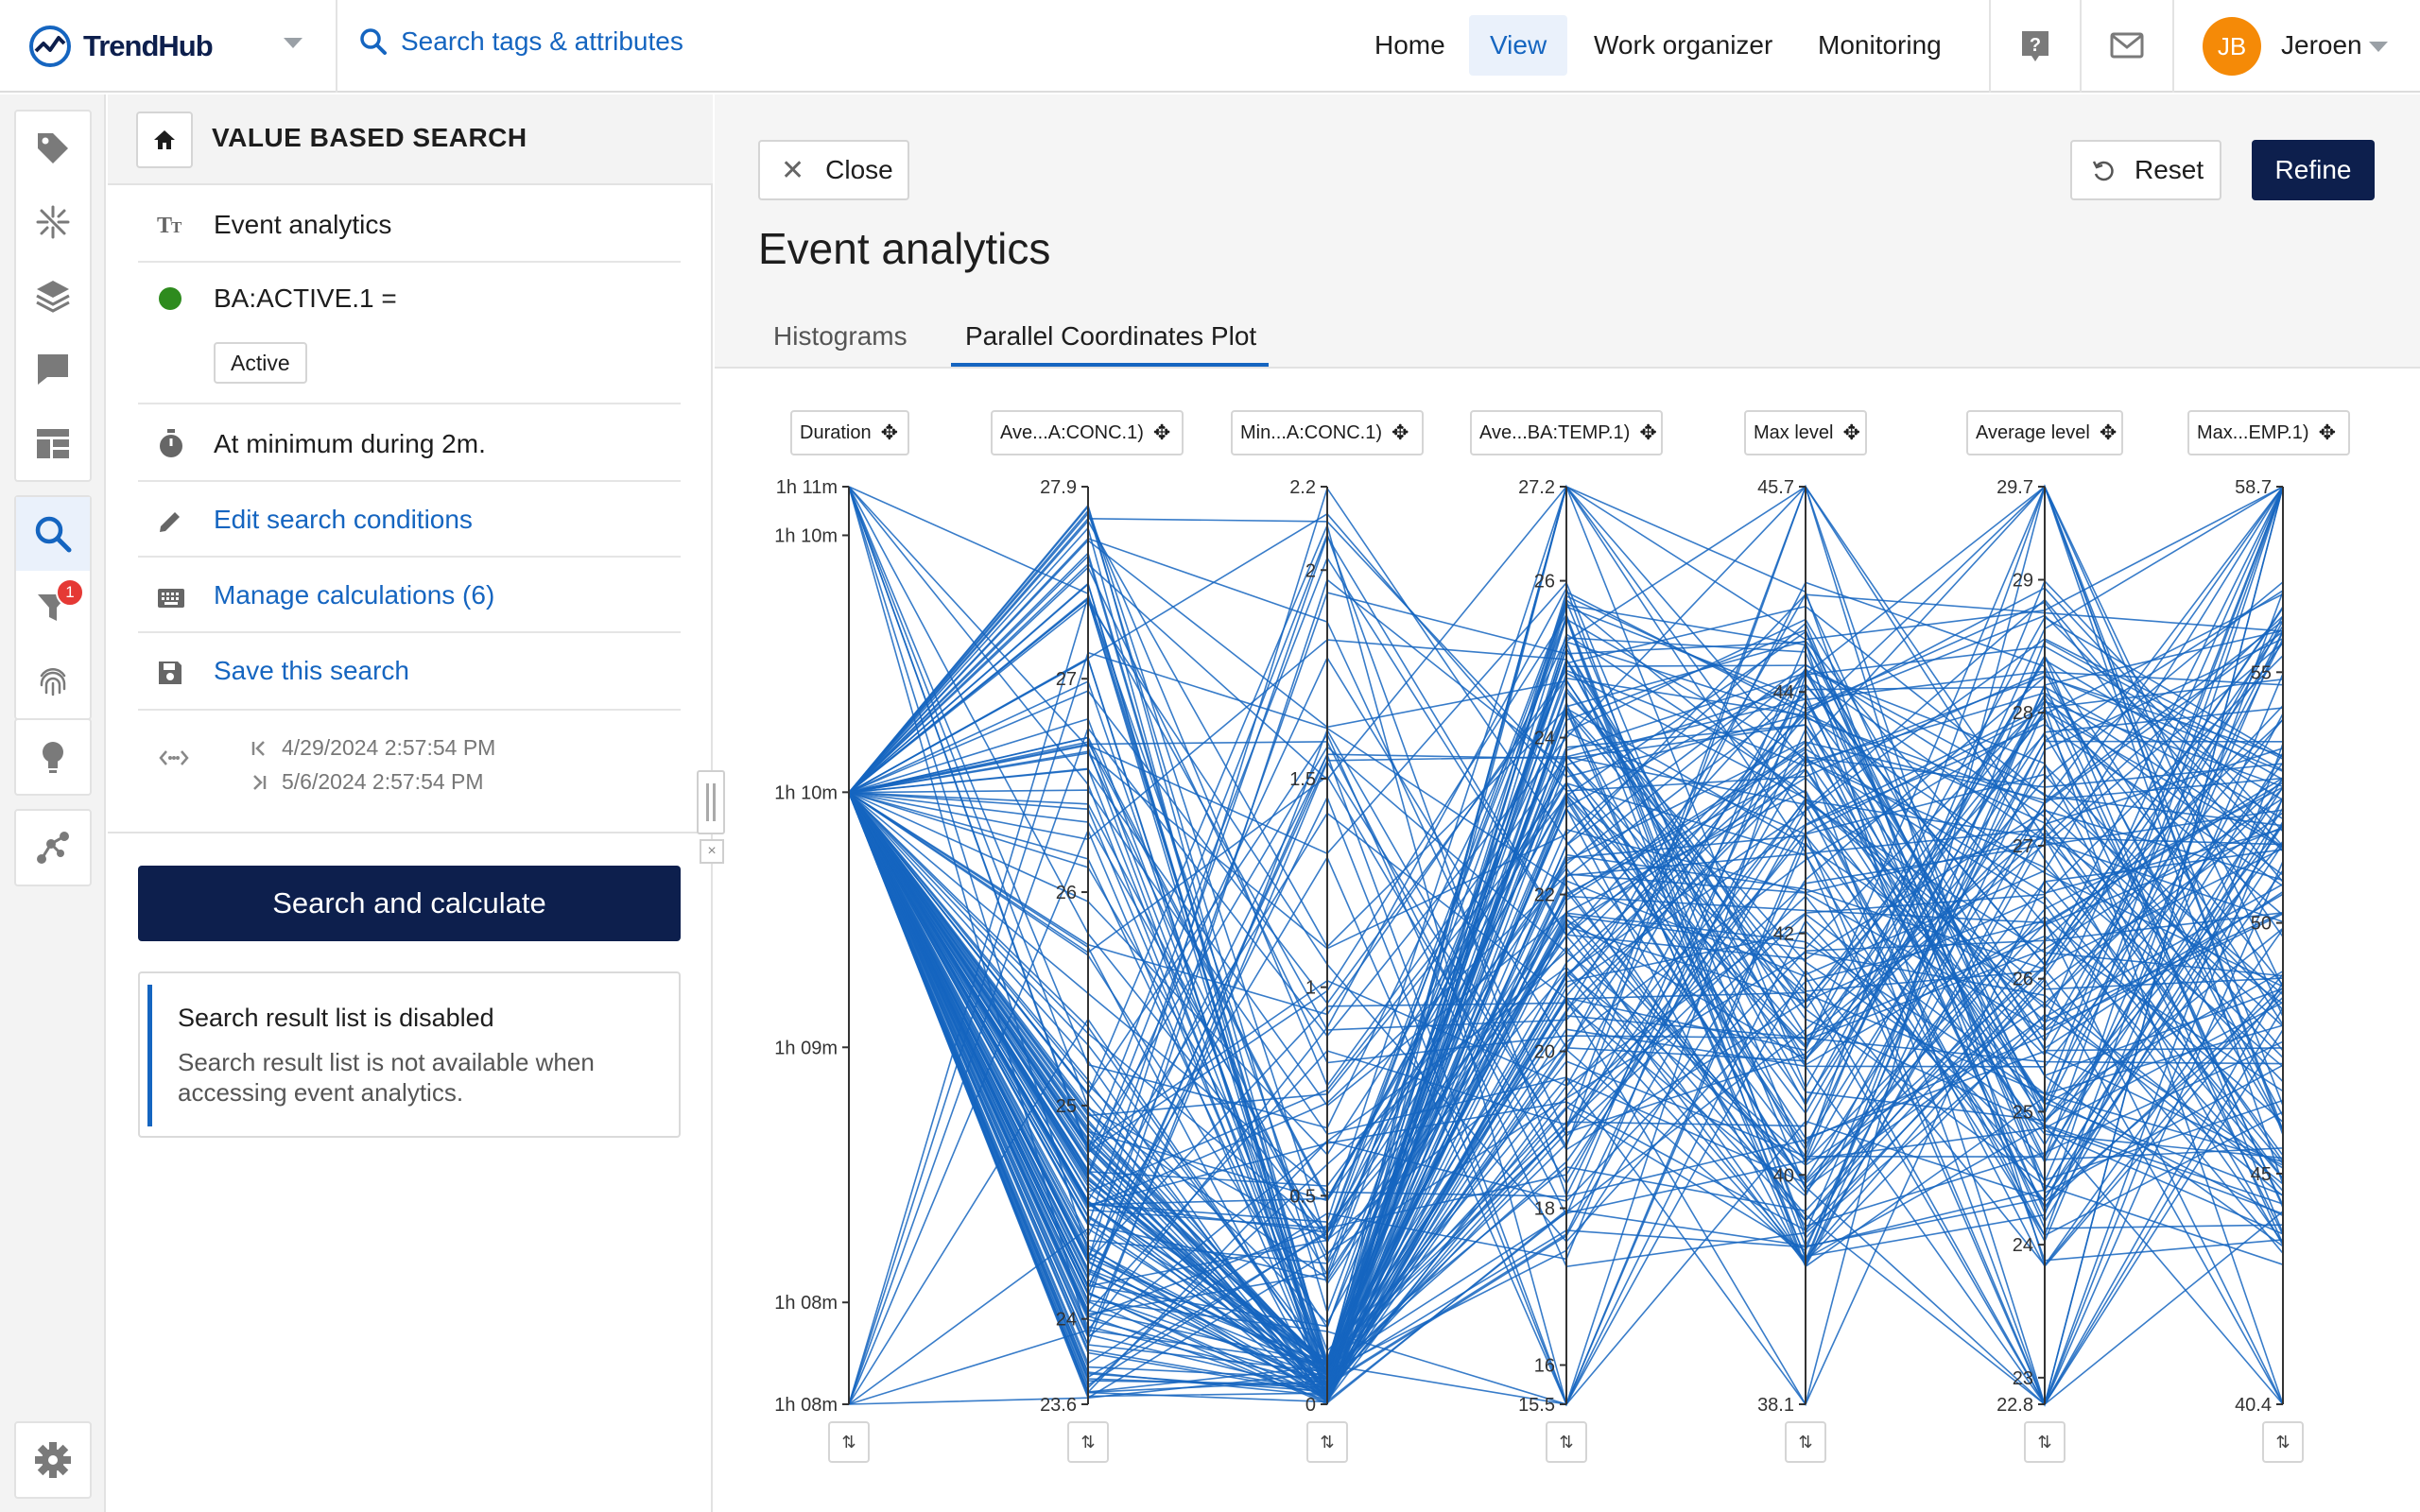  What do you see at coordinates (904, 248) in the screenshot?
I see `page-title: Event analytics` at bounding box center [904, 248].